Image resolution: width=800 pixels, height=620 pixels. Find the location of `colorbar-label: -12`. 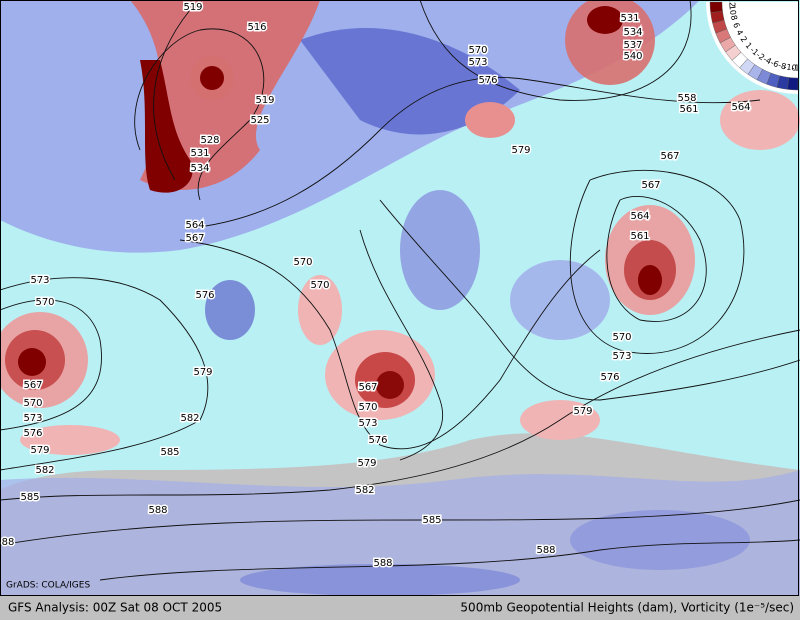

colorbar-label: -12 is located at coordinates (795, 68).